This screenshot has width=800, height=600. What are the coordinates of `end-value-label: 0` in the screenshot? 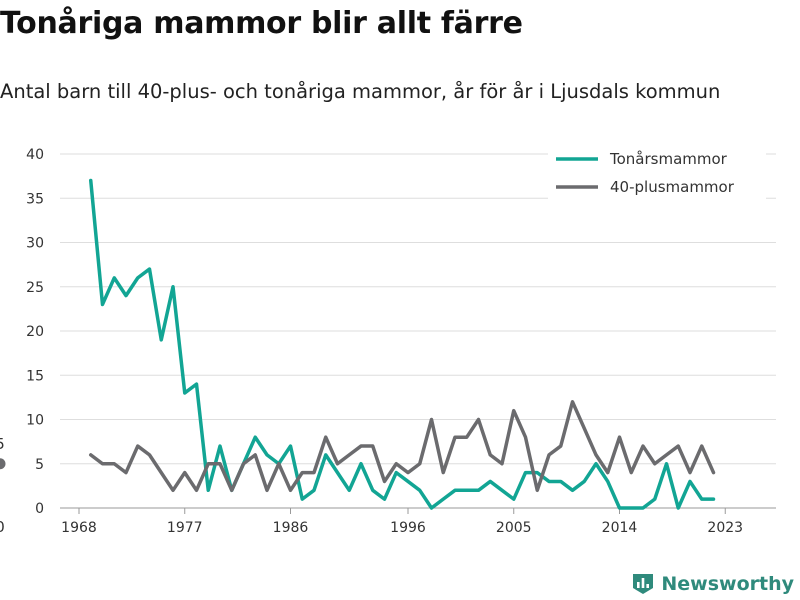 It's located at (2, 527).